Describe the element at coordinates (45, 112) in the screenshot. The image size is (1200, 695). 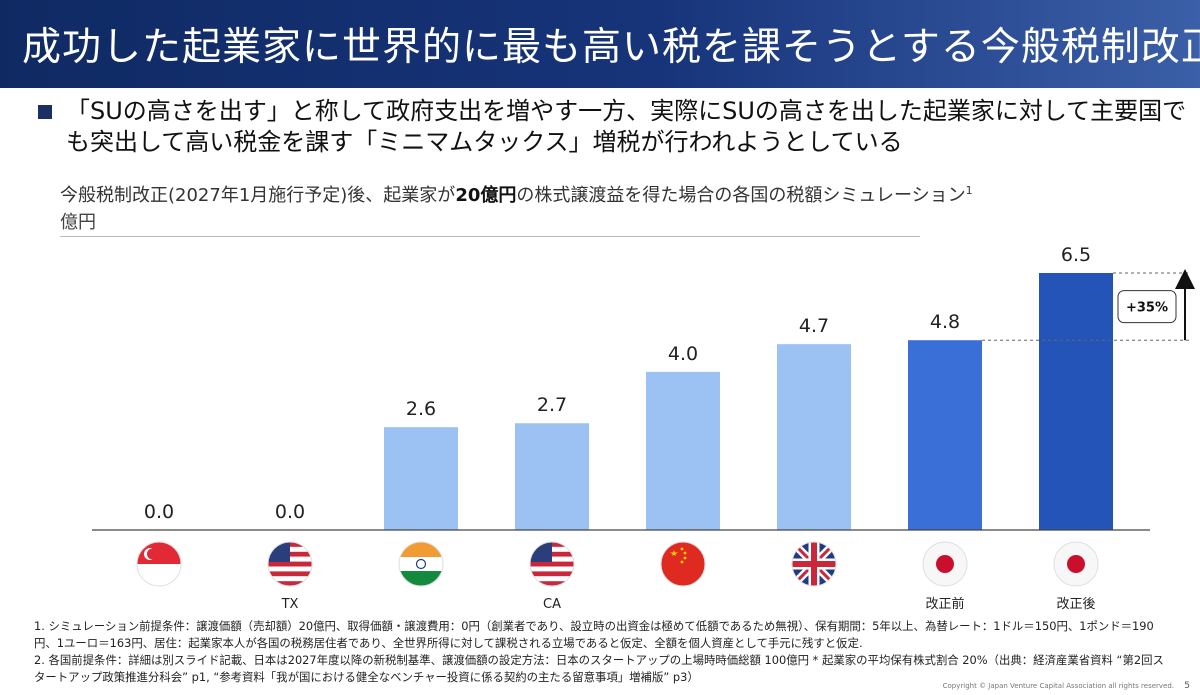
I see `bullet-square-icon` at that location.